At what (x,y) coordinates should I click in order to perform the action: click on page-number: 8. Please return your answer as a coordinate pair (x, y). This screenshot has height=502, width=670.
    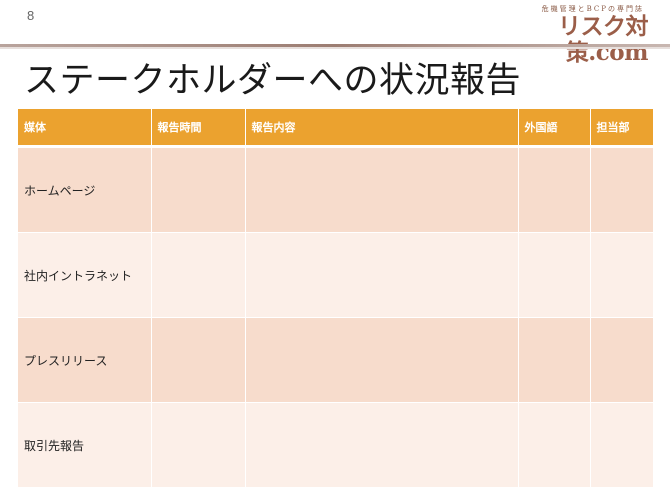
    Looking at the image, I should click on (31, 15).